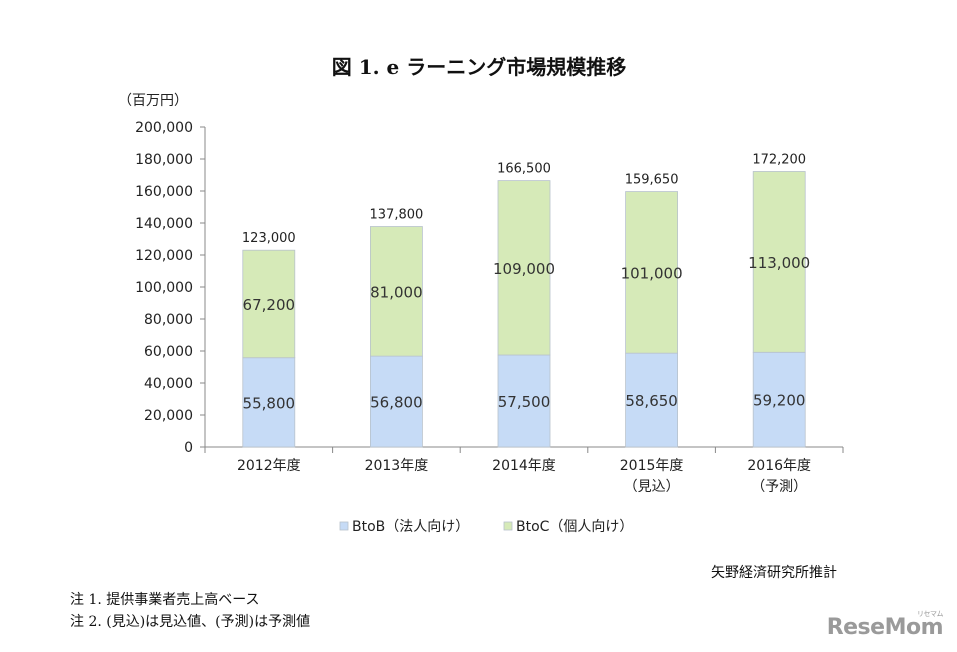 This screenshot has width=957, height=652. I want to click on resemom-logo: リセマム ReseMom, so click(885, 625).